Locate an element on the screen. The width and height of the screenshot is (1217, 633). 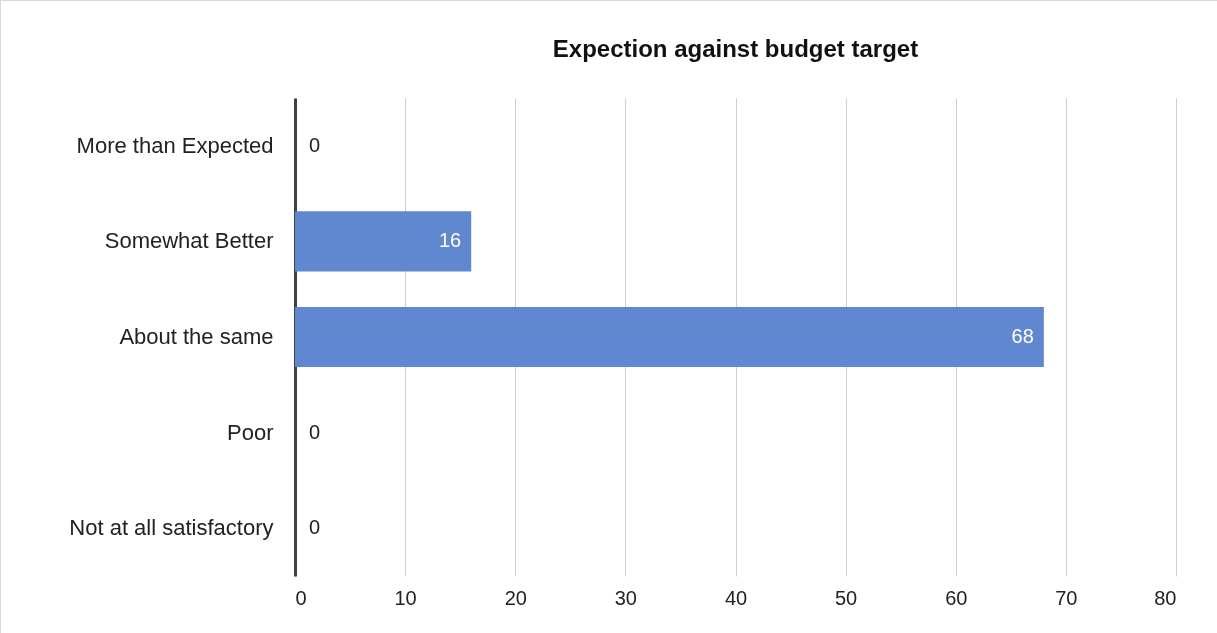
chart-title: Expection against budget target is located at coordinates (735, 48).